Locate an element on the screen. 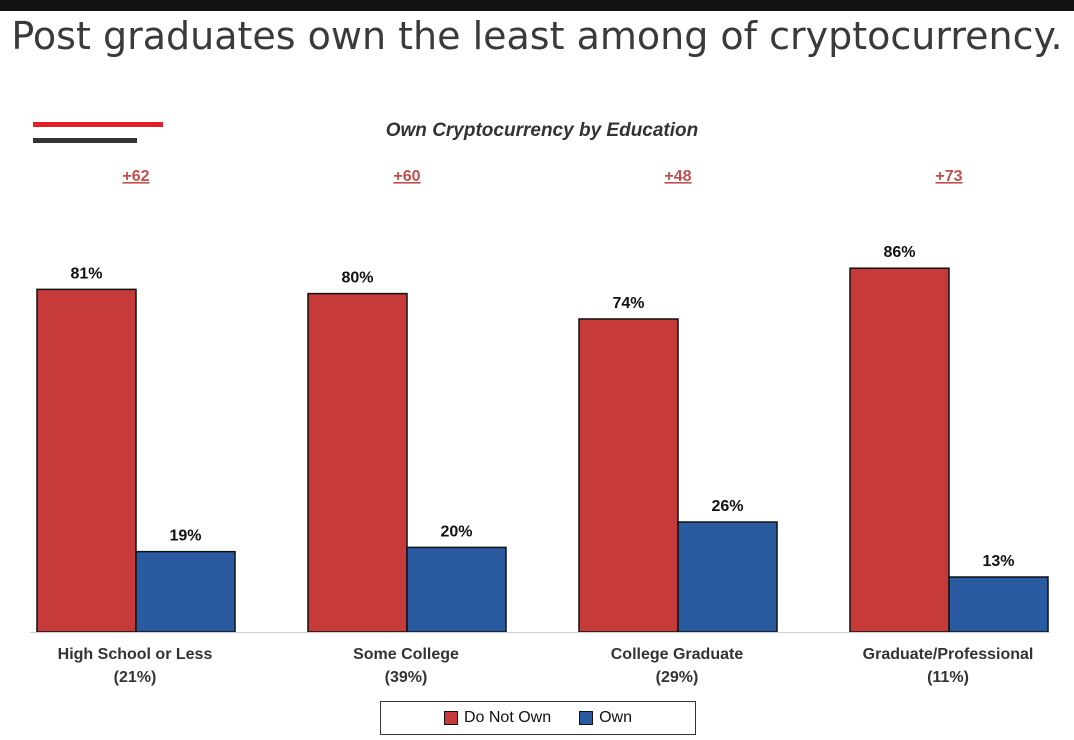  accent-line-red is located at coordinates (98, 124).